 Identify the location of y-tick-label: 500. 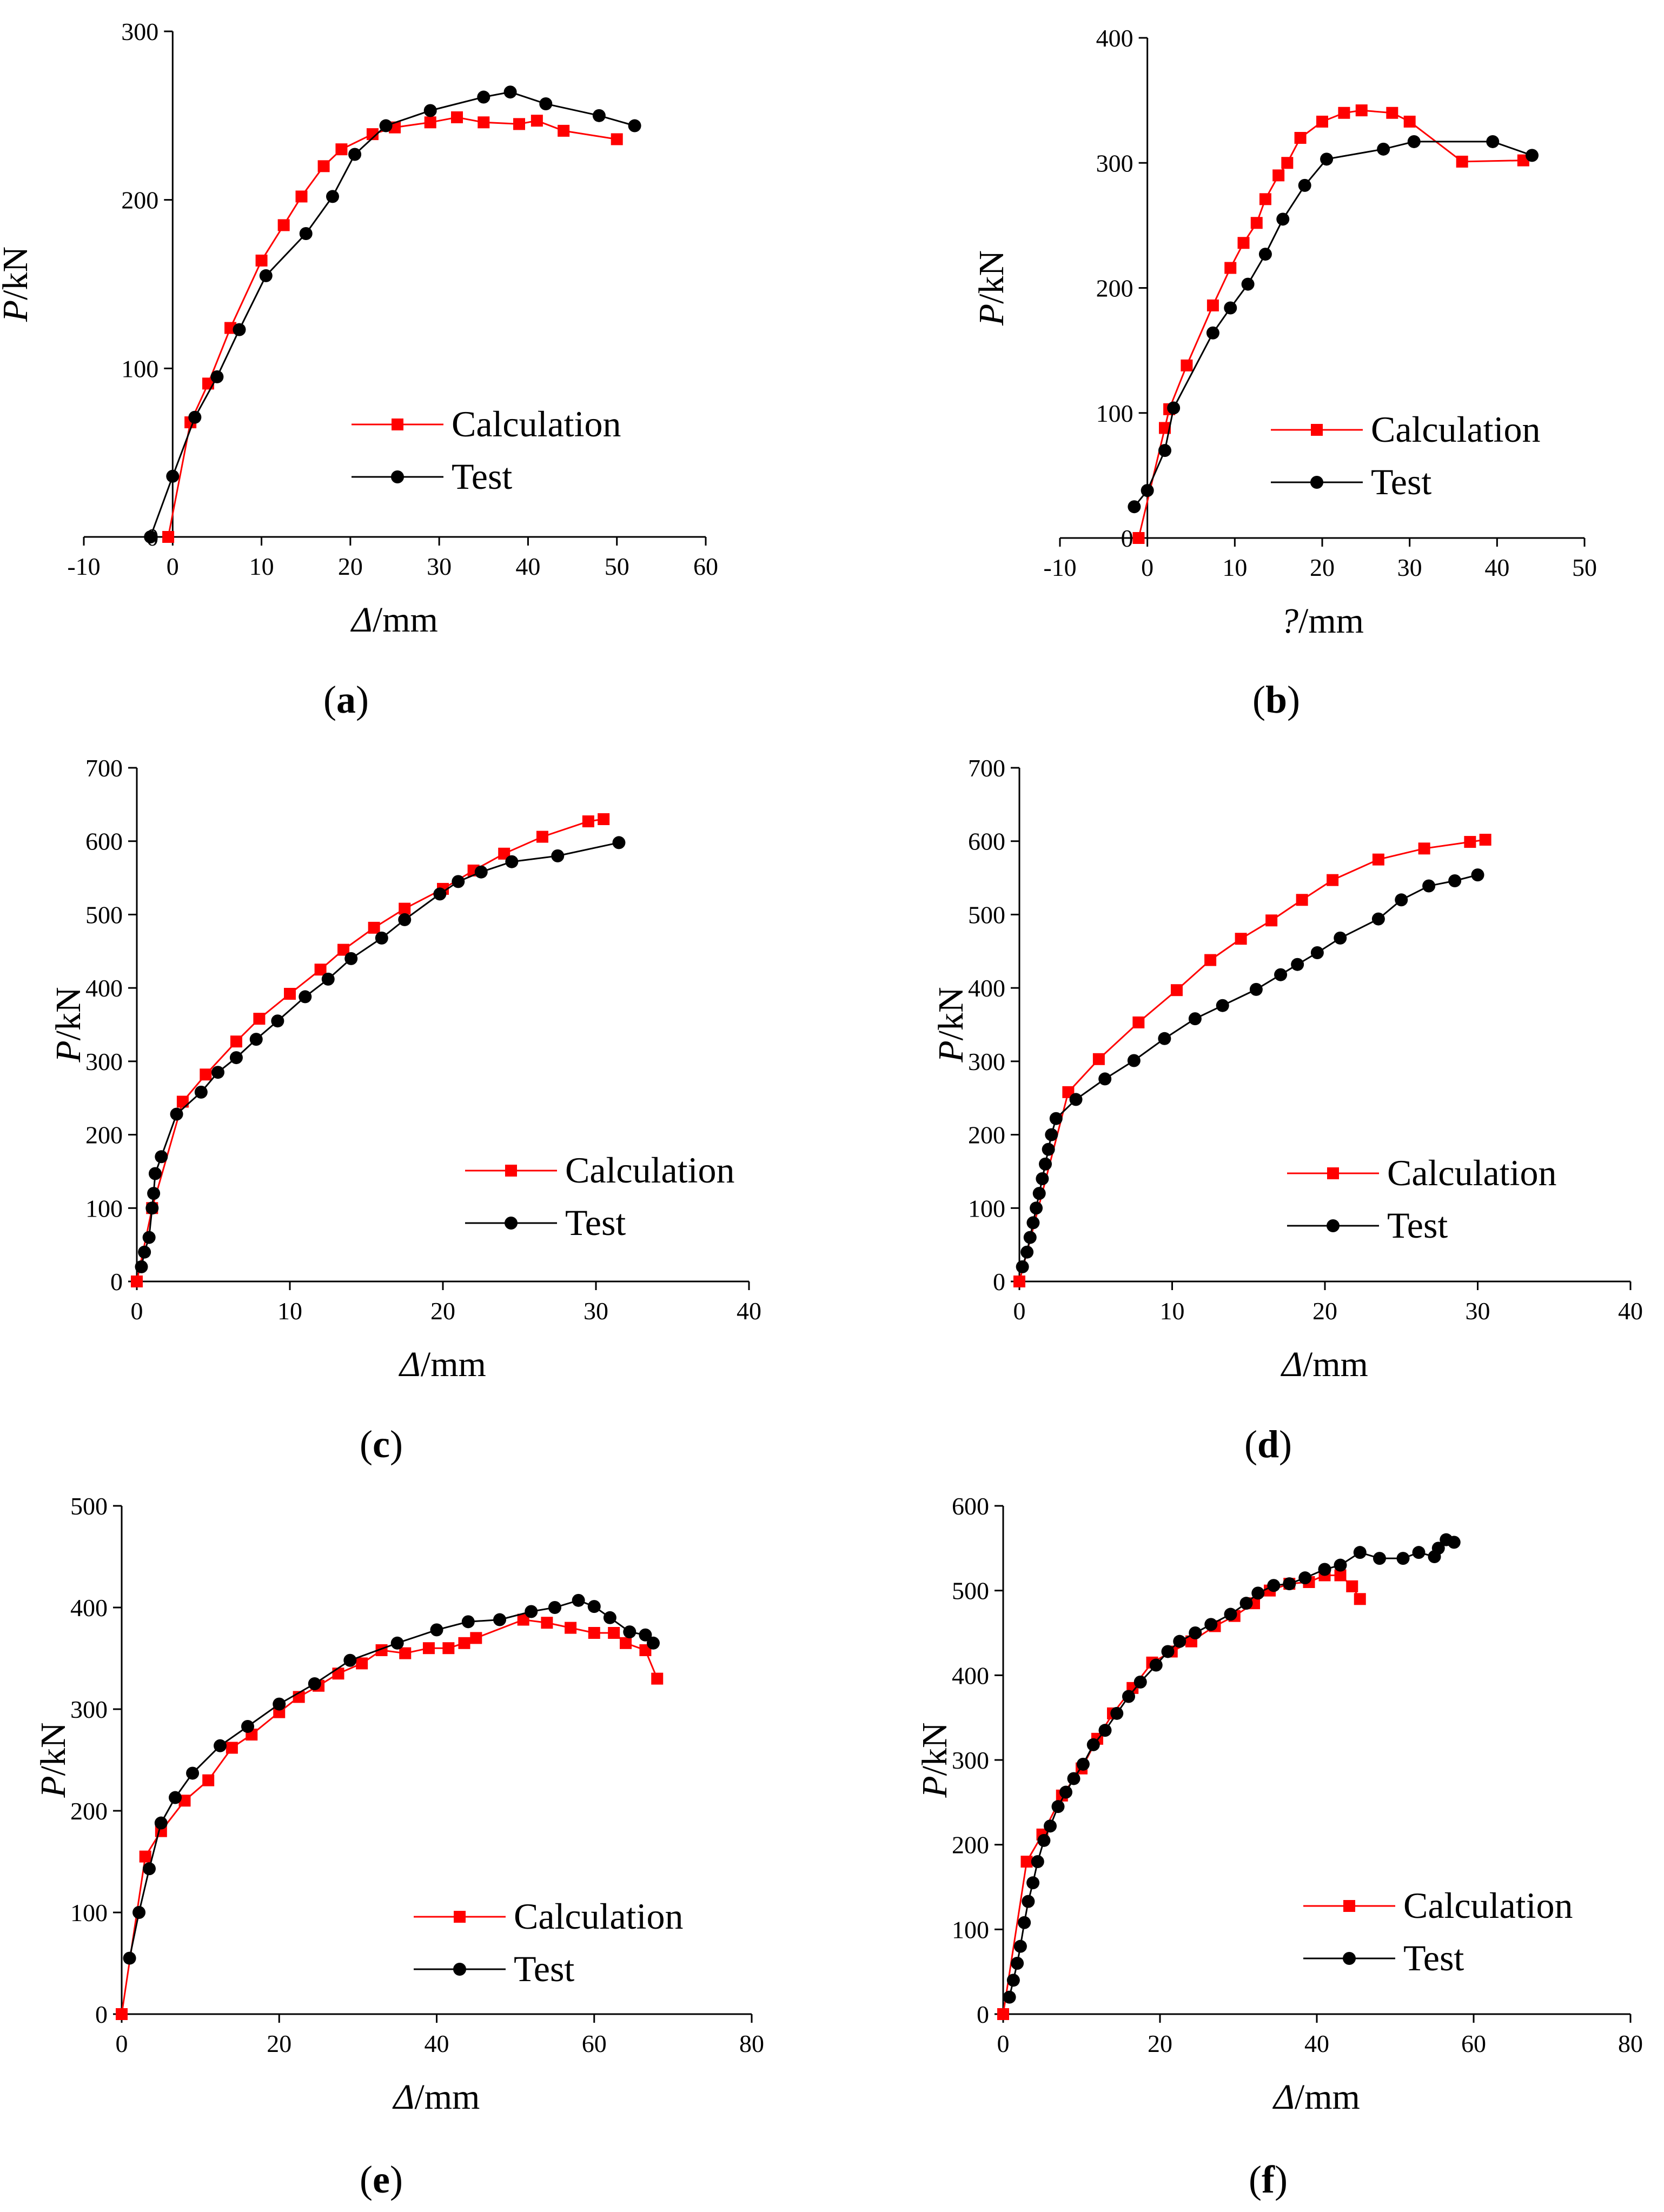
(970, 1591).